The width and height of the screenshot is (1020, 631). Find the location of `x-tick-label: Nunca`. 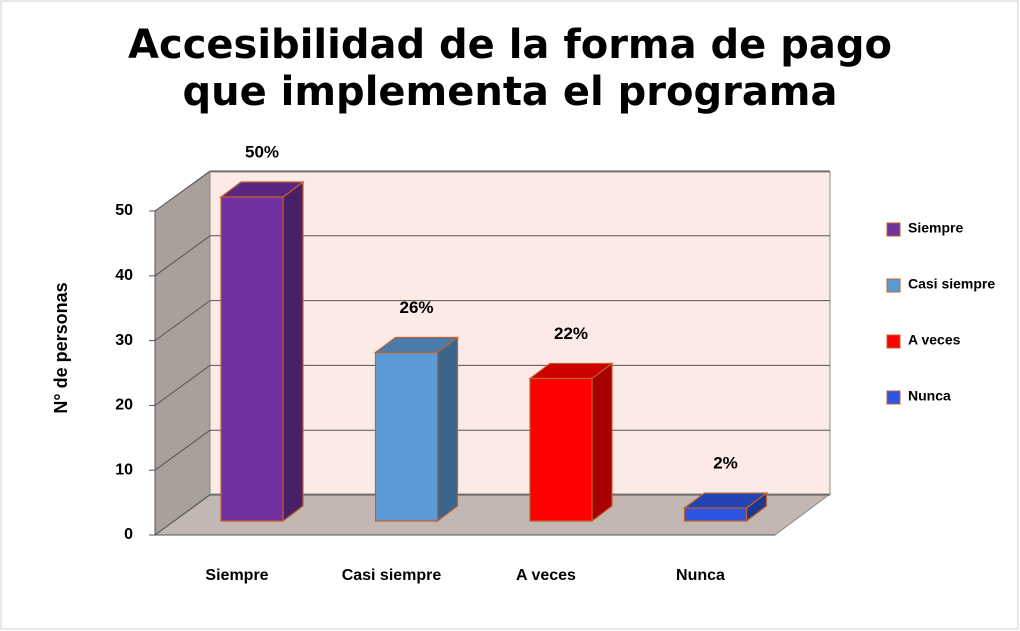

x-tick-label: Nunca is located at coordinates (700, 575).